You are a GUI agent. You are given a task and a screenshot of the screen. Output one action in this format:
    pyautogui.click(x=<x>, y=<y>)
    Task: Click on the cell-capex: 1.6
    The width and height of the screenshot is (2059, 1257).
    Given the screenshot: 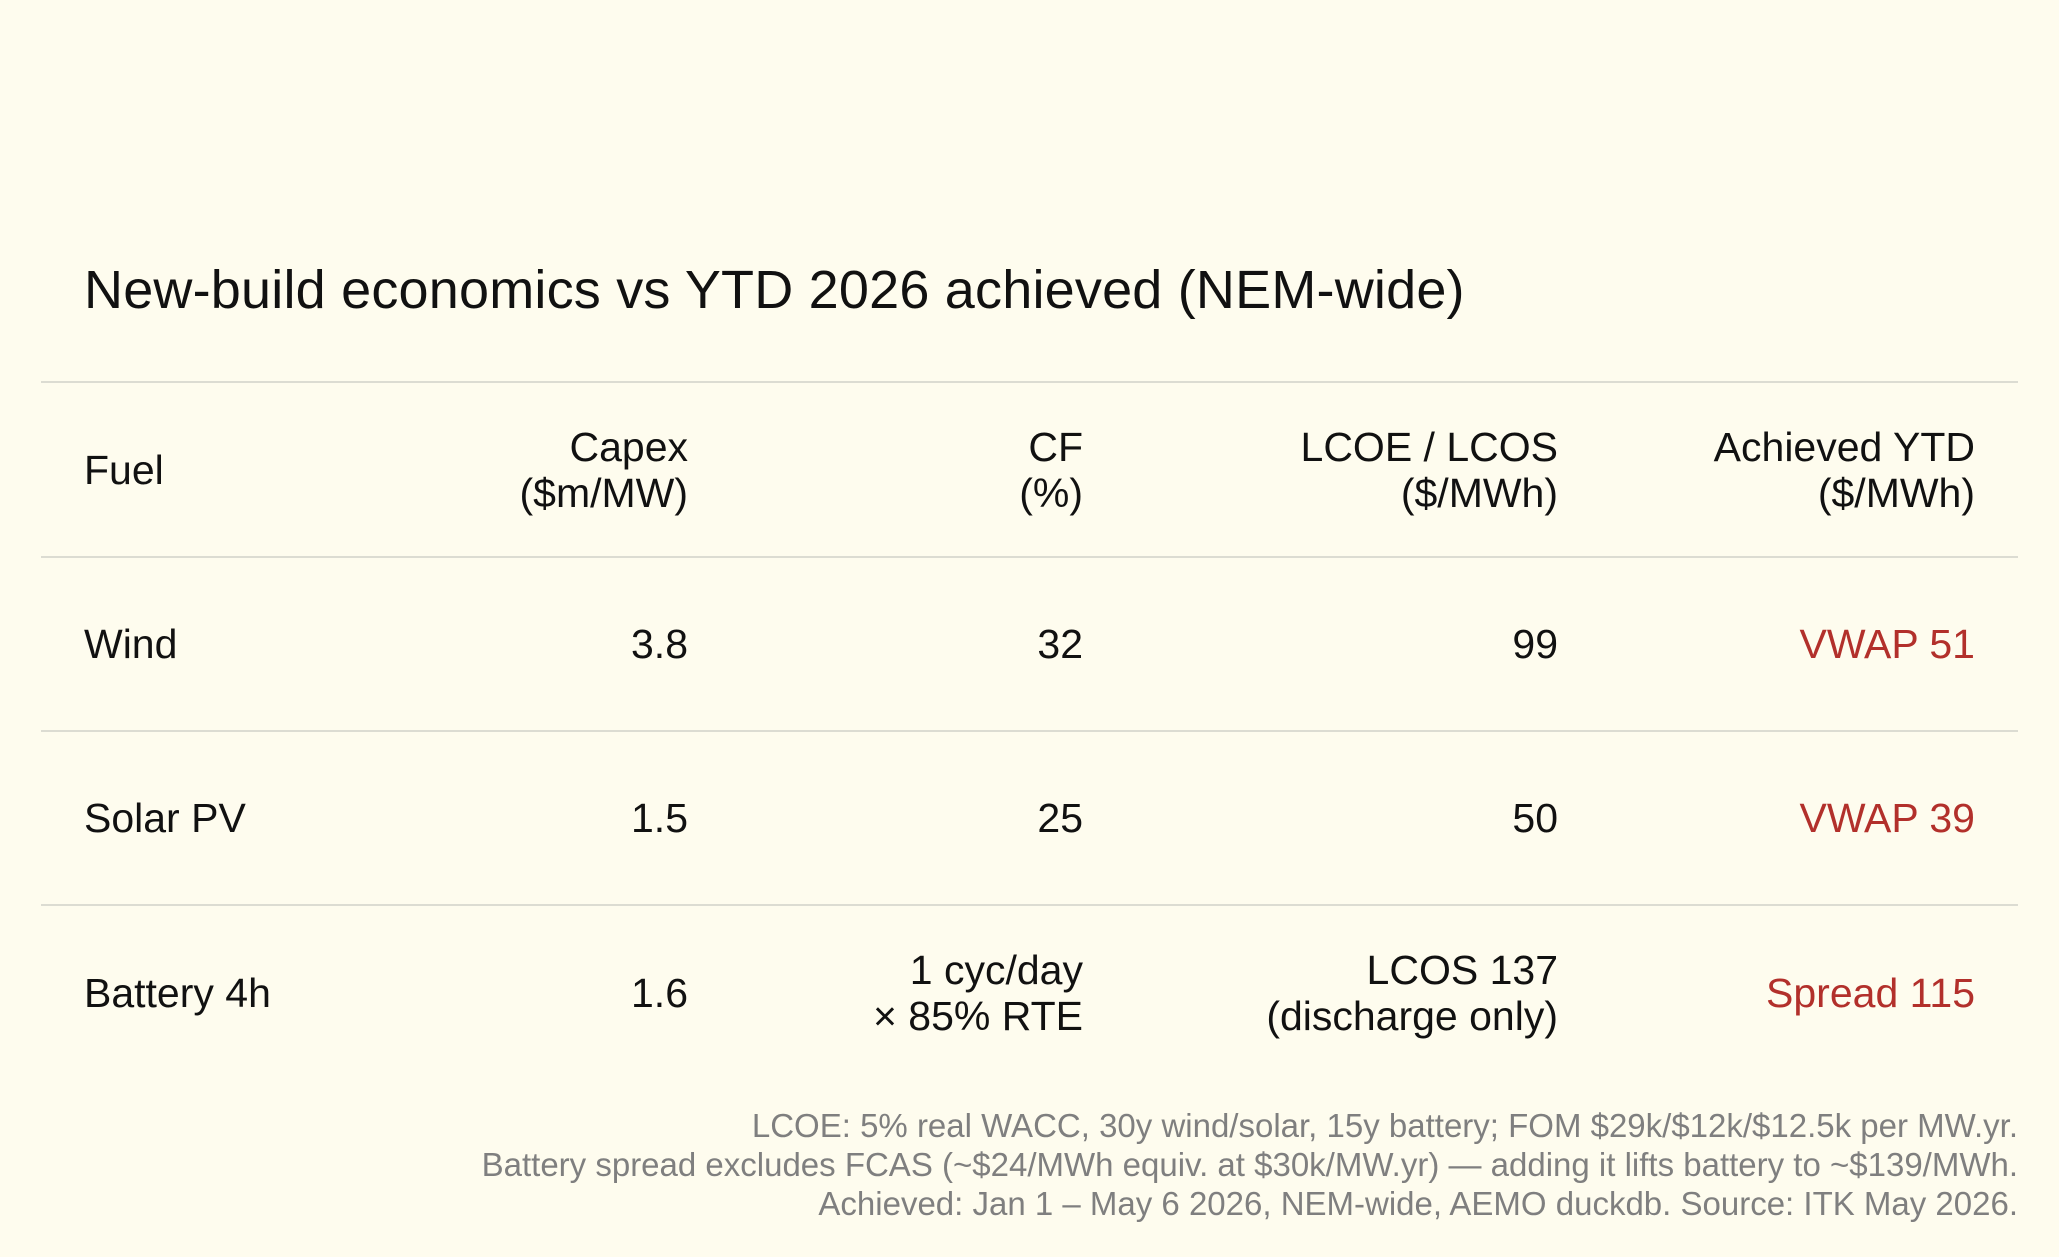 What is the action you would take?
    pyautogui.click(x=659, y=992)
    